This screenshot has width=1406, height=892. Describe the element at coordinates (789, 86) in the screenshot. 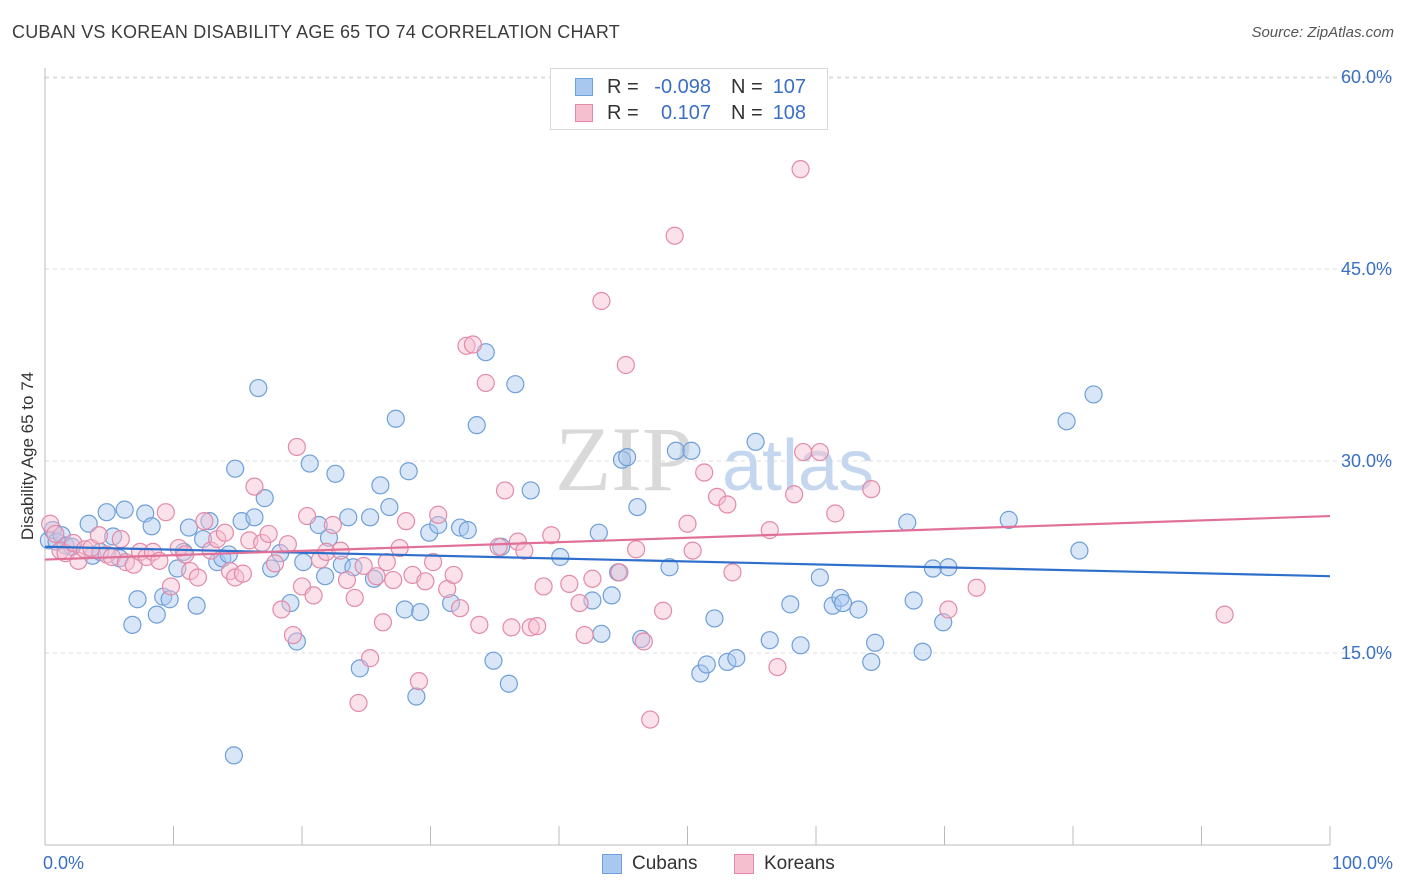

I see `legend-n-value: 107` at that location.